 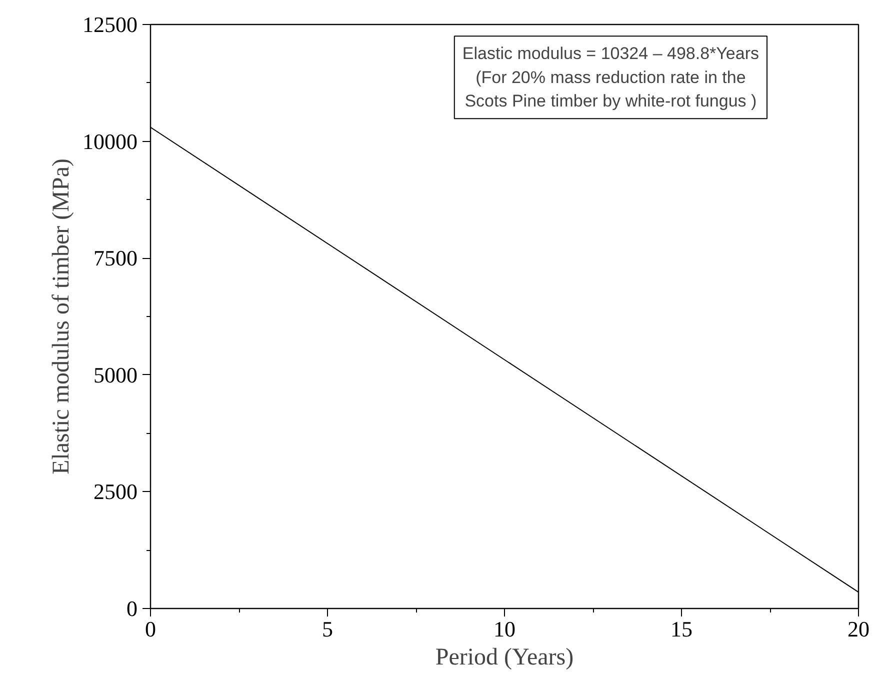 I want to click on y-tick-label: 0, so click(x=132, y=608).